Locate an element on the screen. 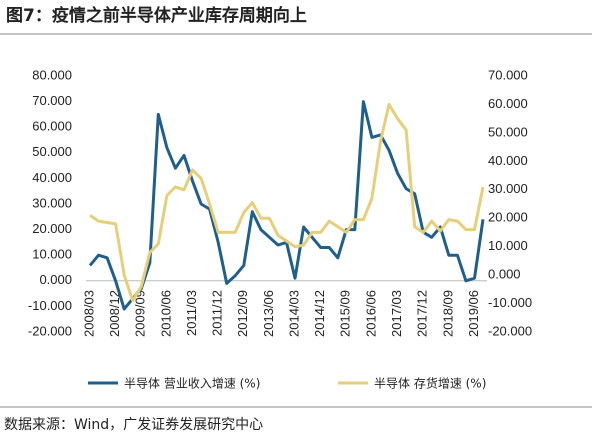  x-tick-label: 2009/09 is located at coordinates (140, 313).